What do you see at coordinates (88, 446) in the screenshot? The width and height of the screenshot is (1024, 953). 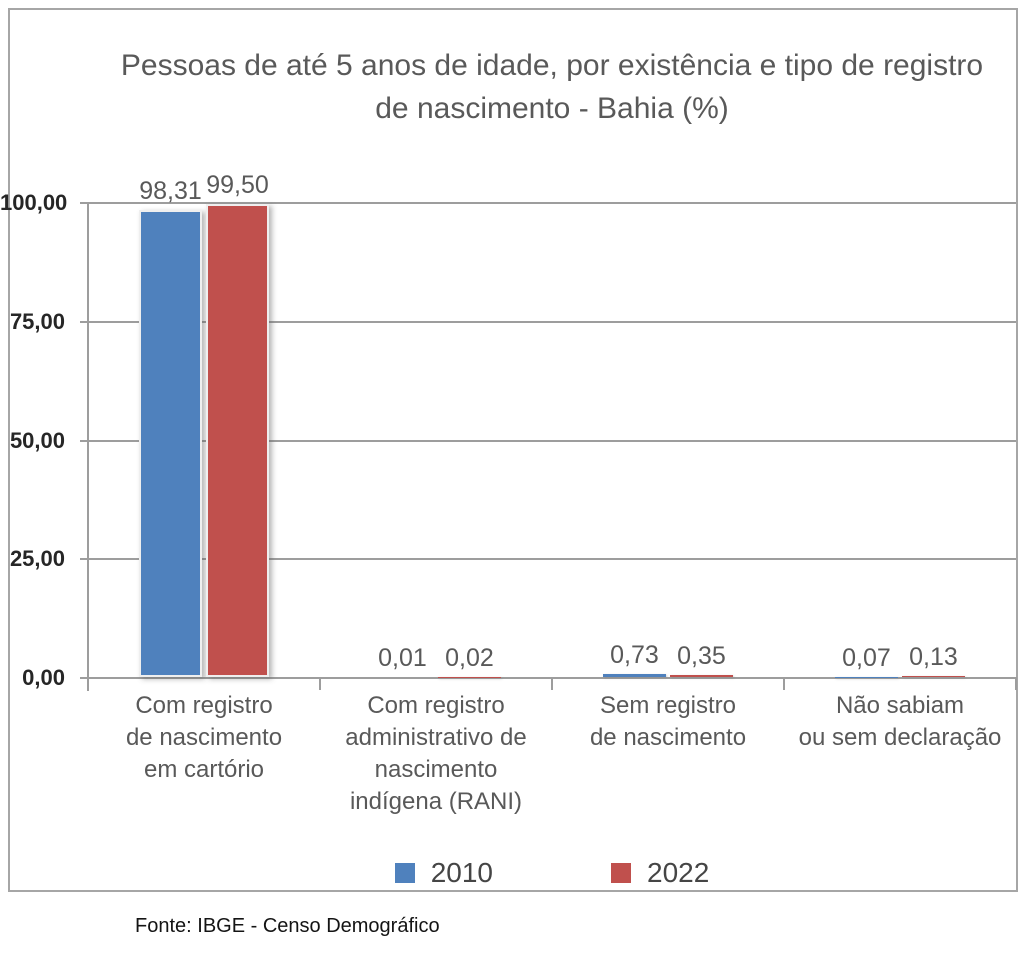 I see `y-axis-line` at bounding box center [88, 446].